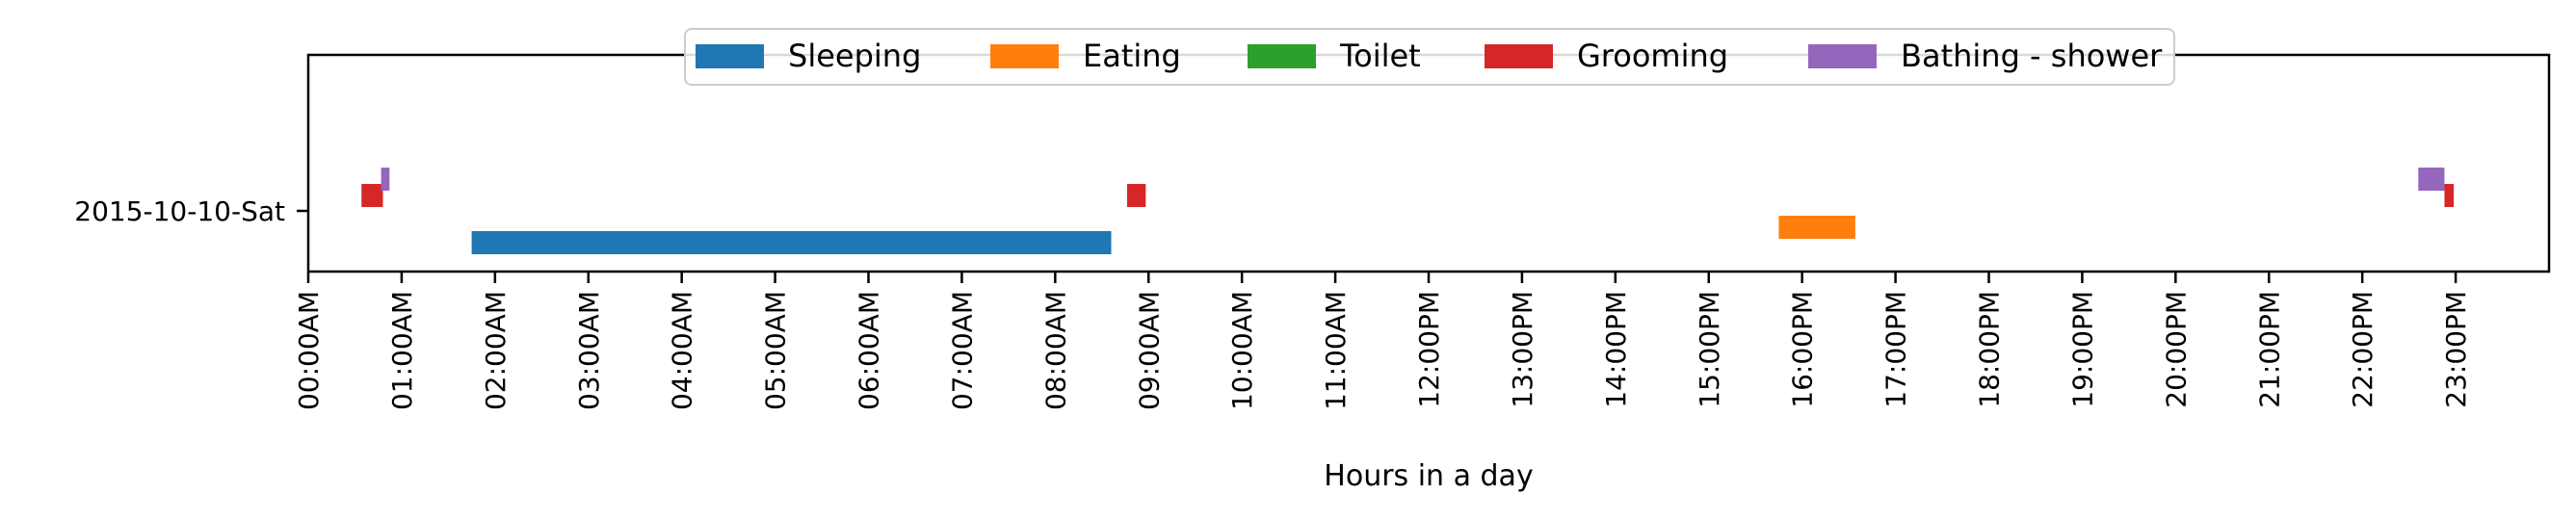 Image resolution: width=2576 pixels, height=520 pixels. Describe the element at coordinates (682, 351) in the screenshot. I see `x-tick-label: 04:00AM` at that location.